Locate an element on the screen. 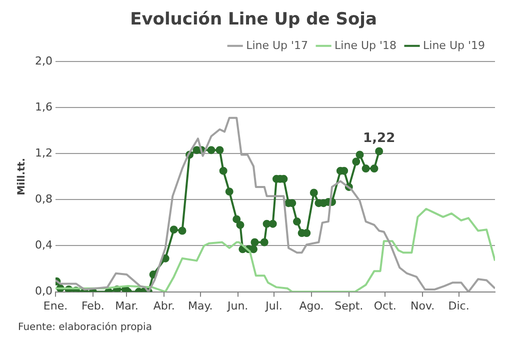 The height and width of the screenshot is (347, 517). x-tick-label: Ago. is located at coordinates (311, 305).